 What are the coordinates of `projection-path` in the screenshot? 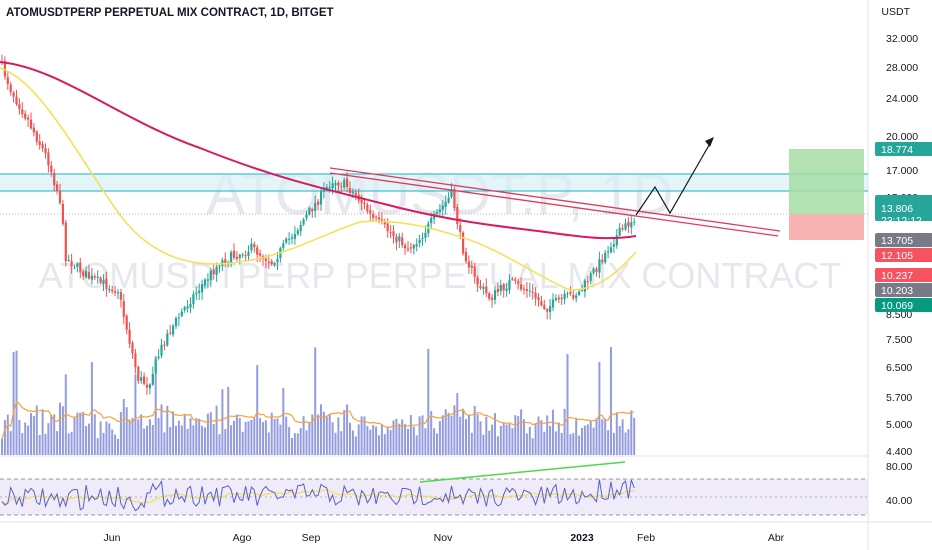 It's located at (674, 177).